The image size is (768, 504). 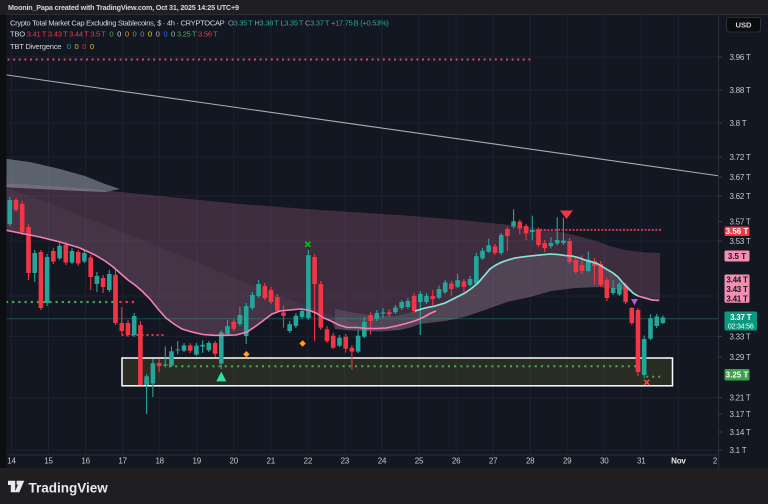 I want to click on svg-text: TBT Divergence 0 0 0 0, so click(x=52, y=46).